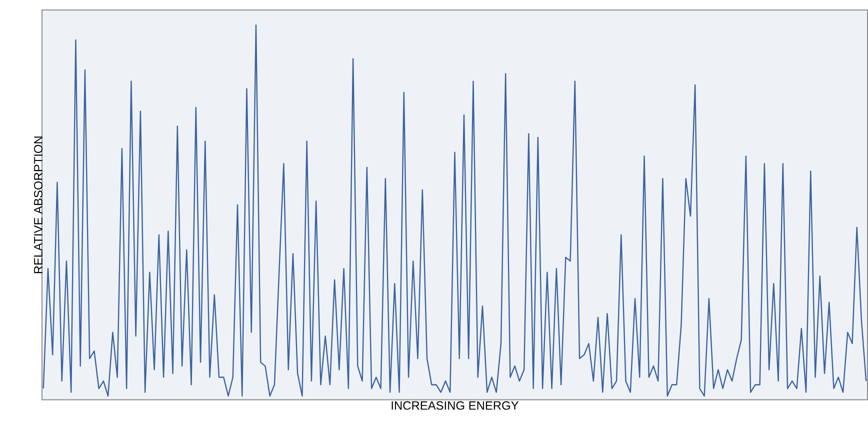  Describe the element at coordinates (38, 205) in the screenshot. I see `y-axis-title: RELATIVE ABSORPTION` at that location.